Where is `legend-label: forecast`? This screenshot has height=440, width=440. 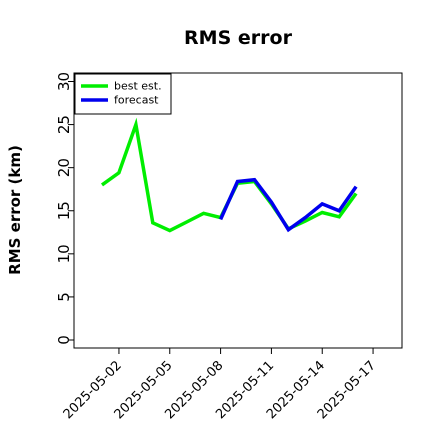 legend-label: forecast is located at coordinates (136, 100).